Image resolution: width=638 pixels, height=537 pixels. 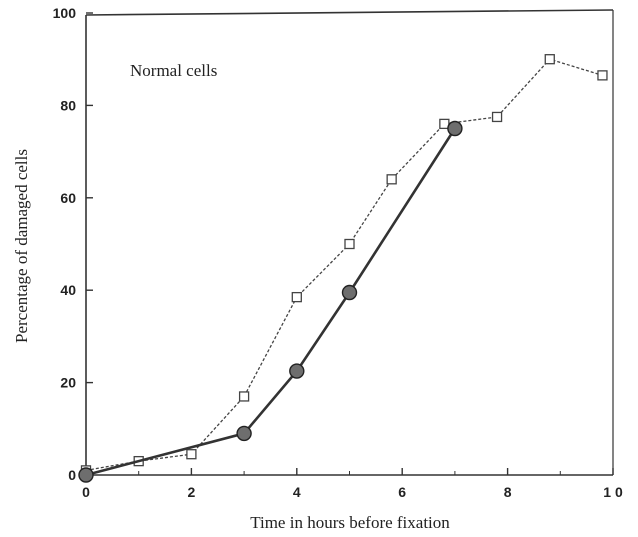 I want to click on y-tick-label: 80, so click(x=68, y=105).